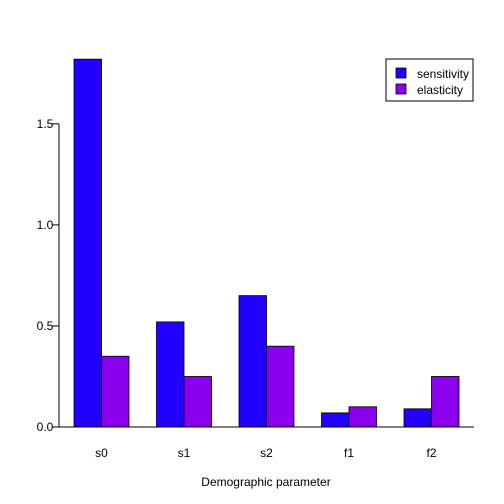 This screenshot has width=504, height=504. I want to click on x-tick-label: s2, so click(266, 453).